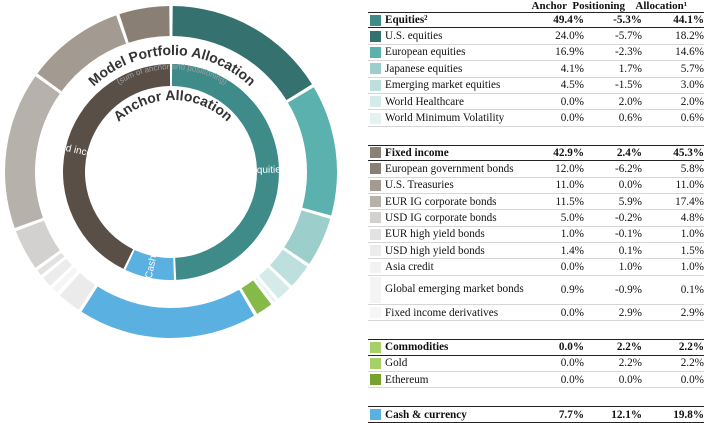 Image resolution: width=707 pixels, height=423 pixels. What do you see at coordinates (569, 185) in the screenshot?
I see `anchor-value: 11.0%` at bounding box center [569, 185].